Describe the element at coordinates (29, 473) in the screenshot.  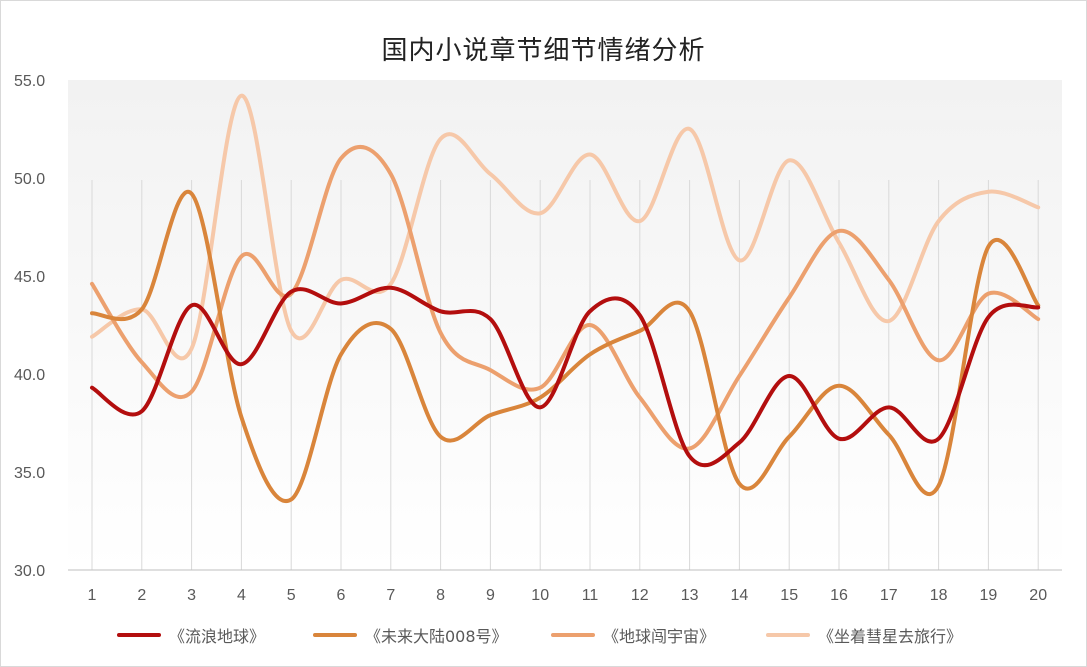
I see `y-tick-label: 35.0` at that location.